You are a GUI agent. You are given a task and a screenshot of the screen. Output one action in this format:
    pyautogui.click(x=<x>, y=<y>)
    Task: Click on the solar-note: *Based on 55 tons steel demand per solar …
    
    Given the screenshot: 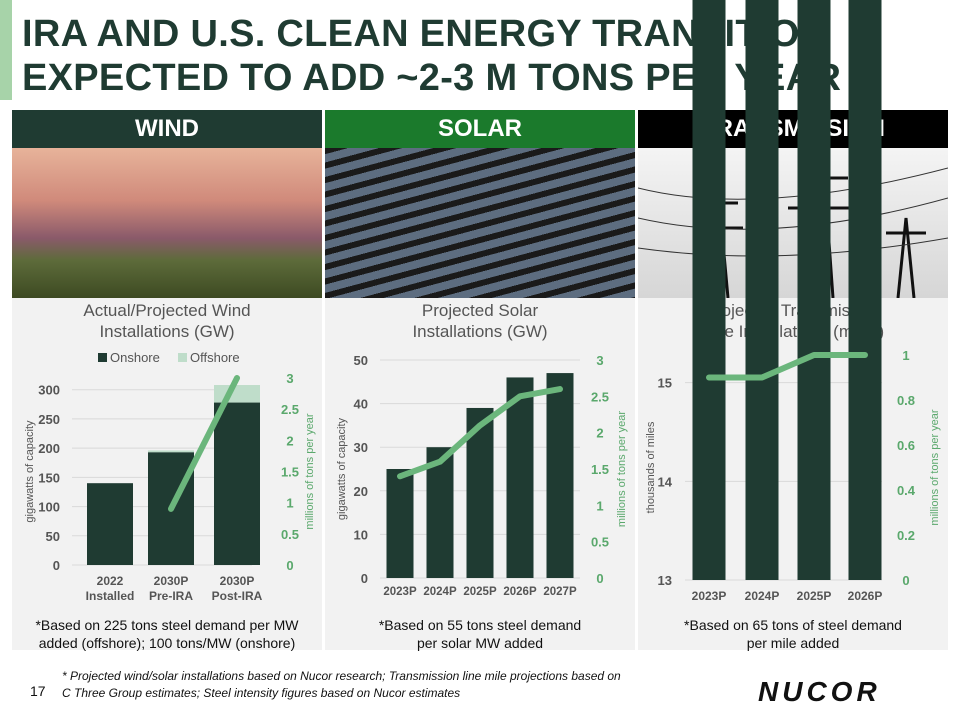 What is the action you would take?
    pyautogui.click(x=480, y=634)
    